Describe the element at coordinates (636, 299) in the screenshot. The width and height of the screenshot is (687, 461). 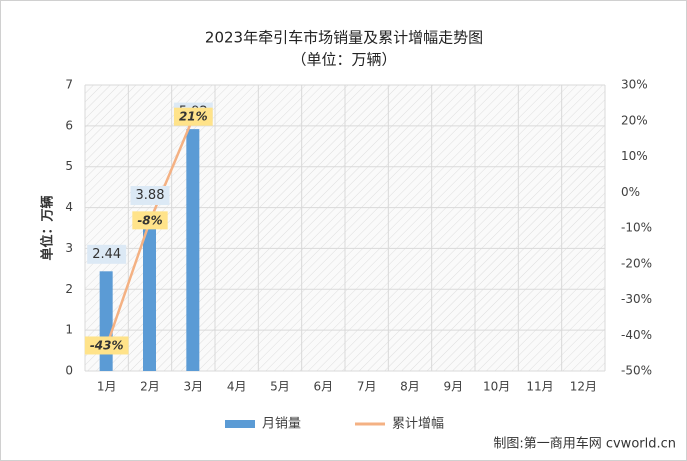
I see `y2-tick-label: -30%` at that location.